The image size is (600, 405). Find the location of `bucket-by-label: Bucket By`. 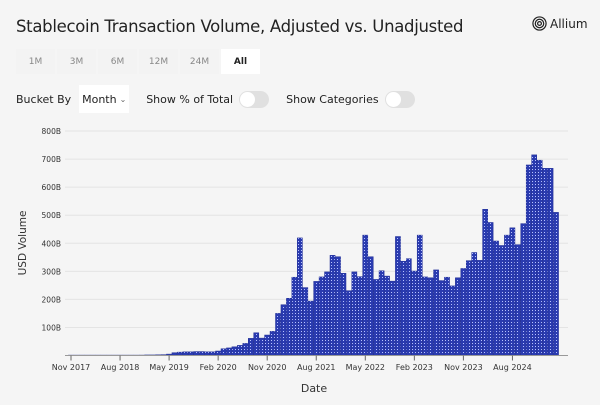

bucket-by-label: Bucket By is located at coordinates (44, 99).